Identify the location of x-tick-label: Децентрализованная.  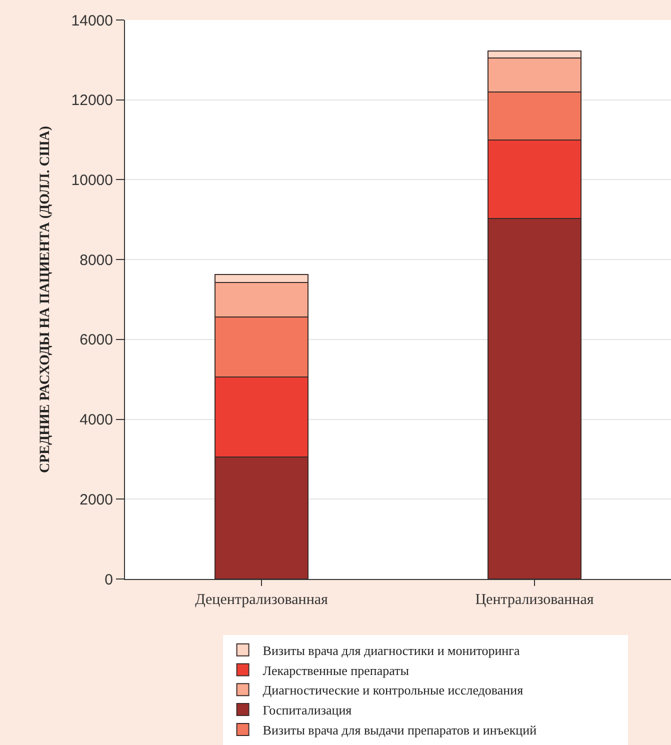
(261, 600).